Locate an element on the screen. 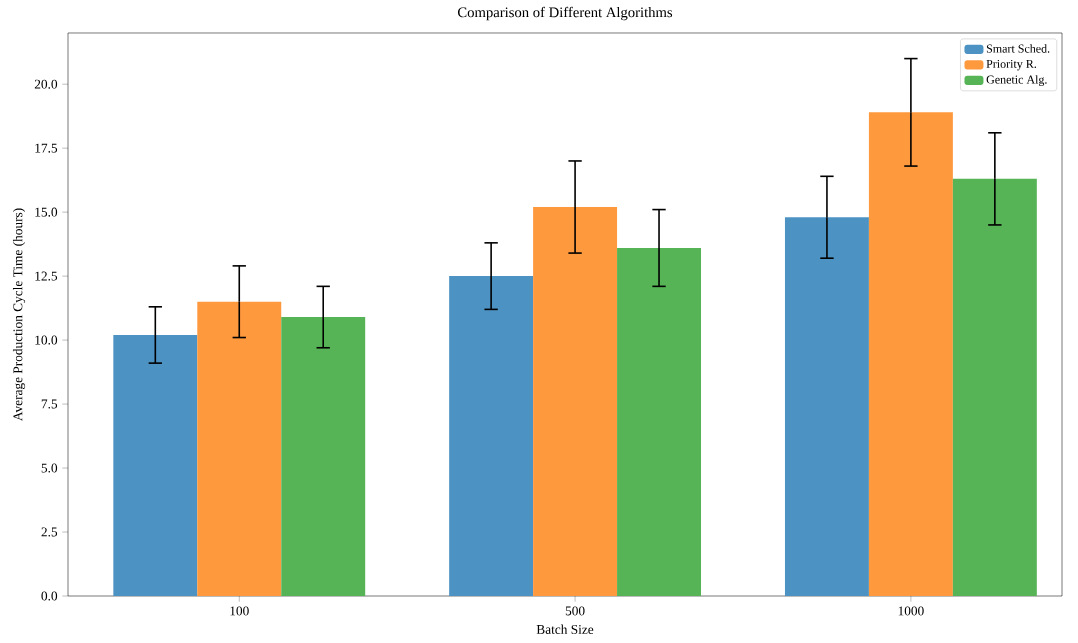  legend-label: Genetic Alg. is located at coordinates (1016, 81).